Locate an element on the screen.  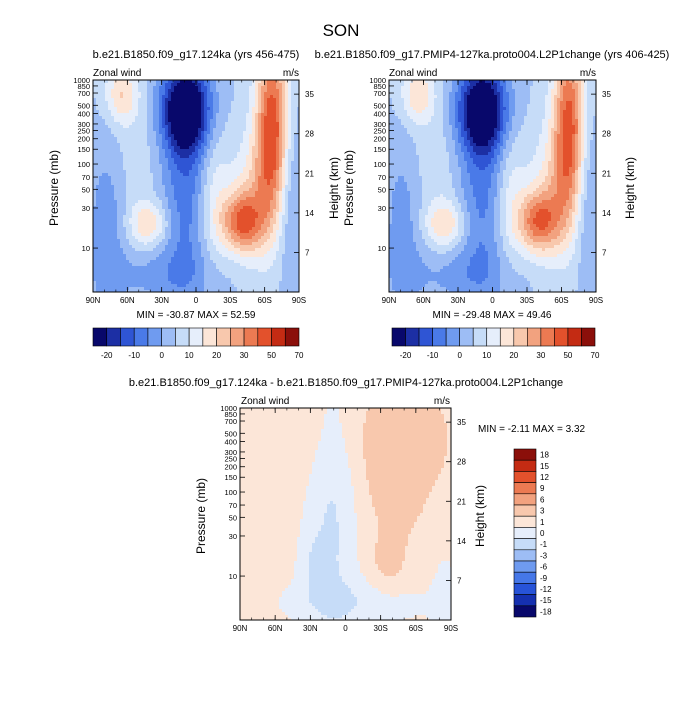
left-ytick-label: 30 is located at coordinates (86, 208).